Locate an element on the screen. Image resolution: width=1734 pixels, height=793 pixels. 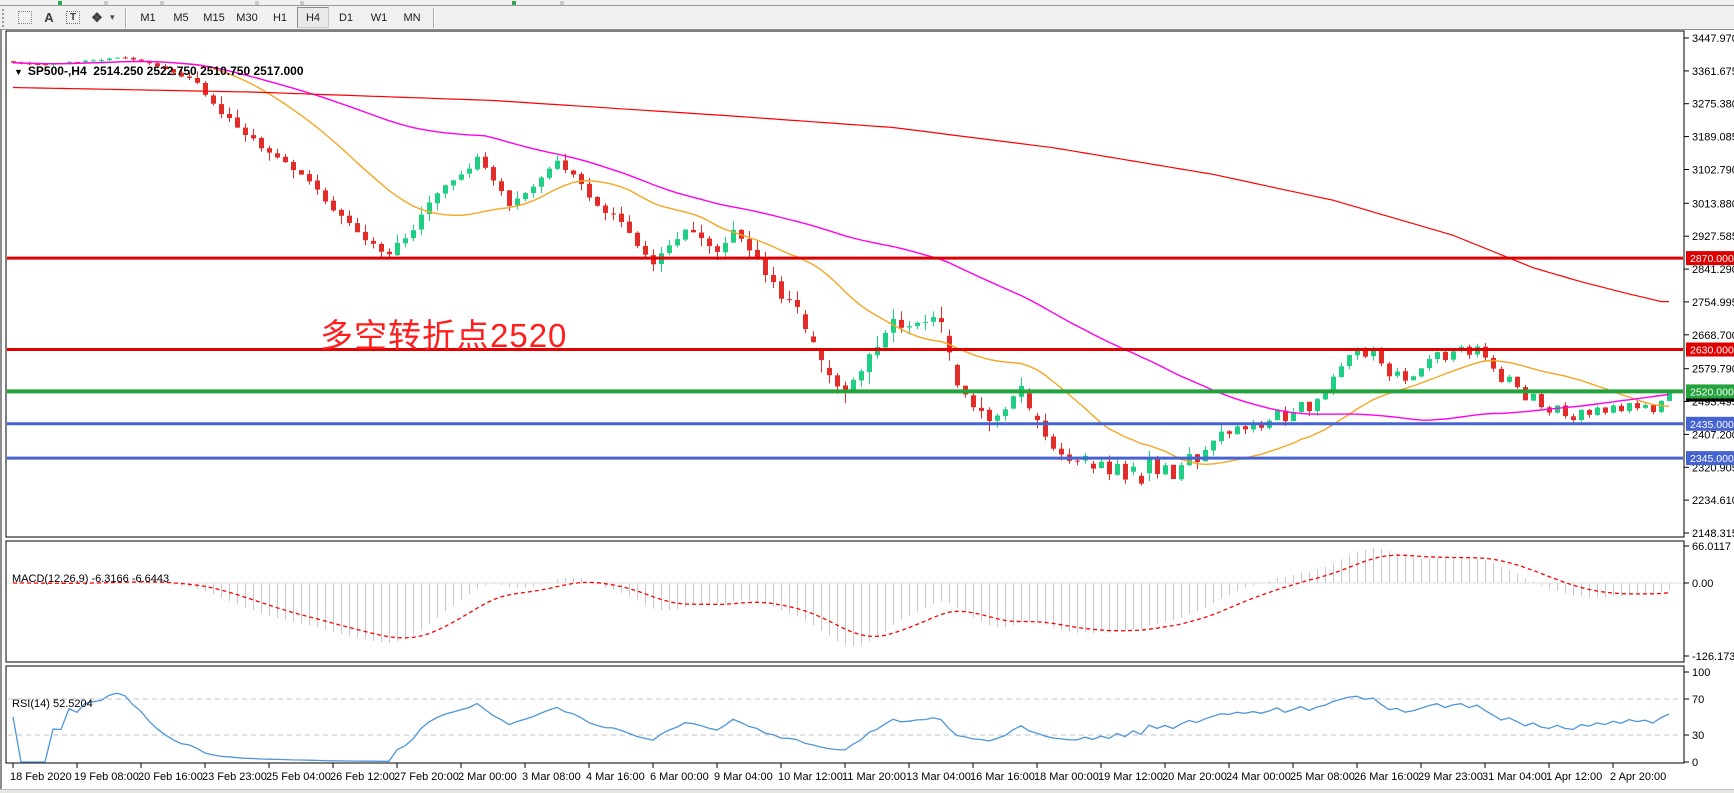
timeframe-button-H4: H4 is located at coordinates (313, 17).